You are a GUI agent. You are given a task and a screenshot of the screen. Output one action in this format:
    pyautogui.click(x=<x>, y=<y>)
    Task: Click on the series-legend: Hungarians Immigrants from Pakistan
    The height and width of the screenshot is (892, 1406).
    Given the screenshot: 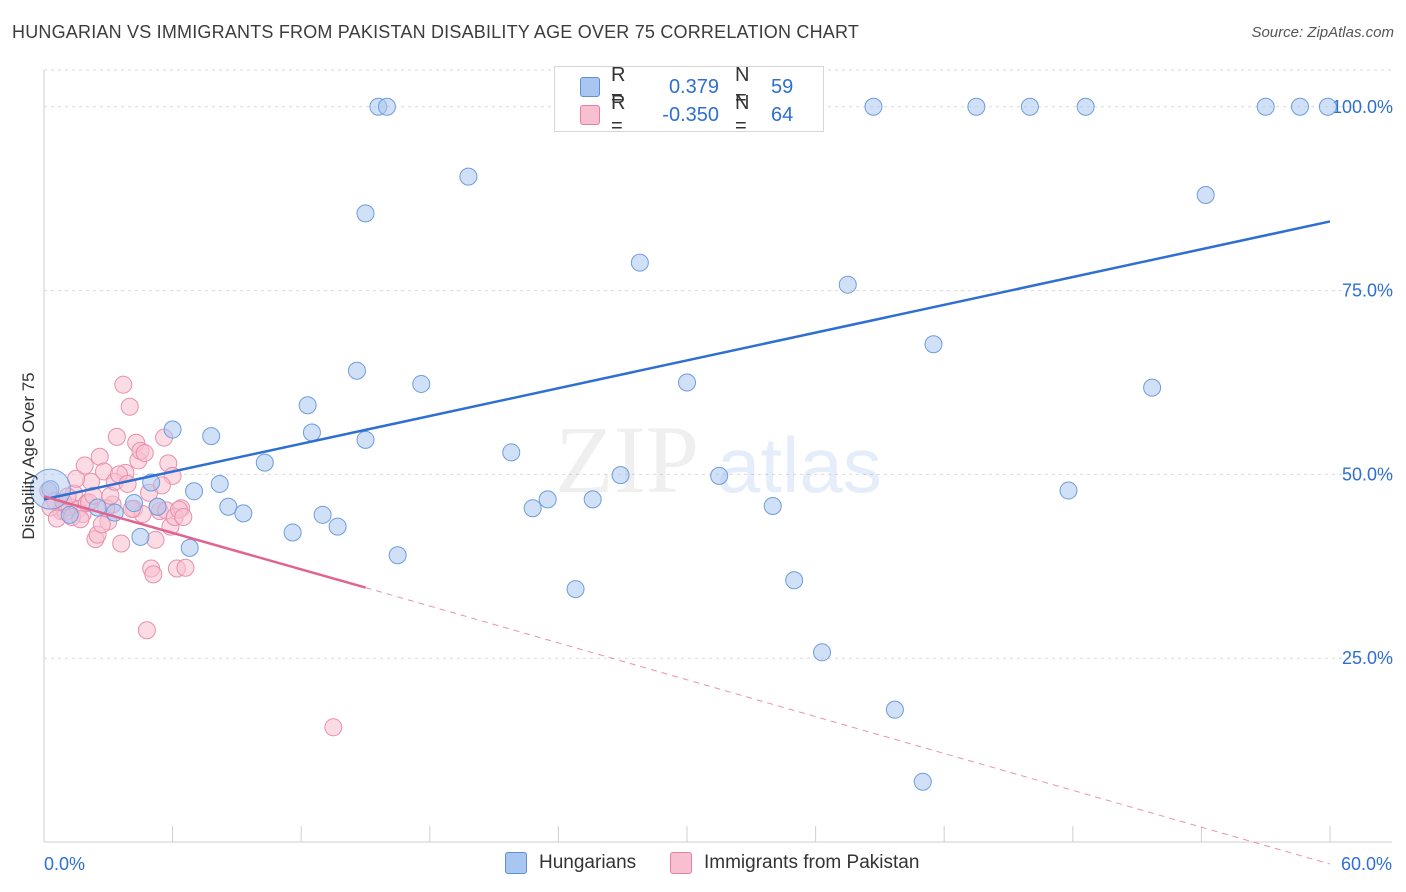 What is the action you would take?
    pyautogui.click(x=703, y=864)
    